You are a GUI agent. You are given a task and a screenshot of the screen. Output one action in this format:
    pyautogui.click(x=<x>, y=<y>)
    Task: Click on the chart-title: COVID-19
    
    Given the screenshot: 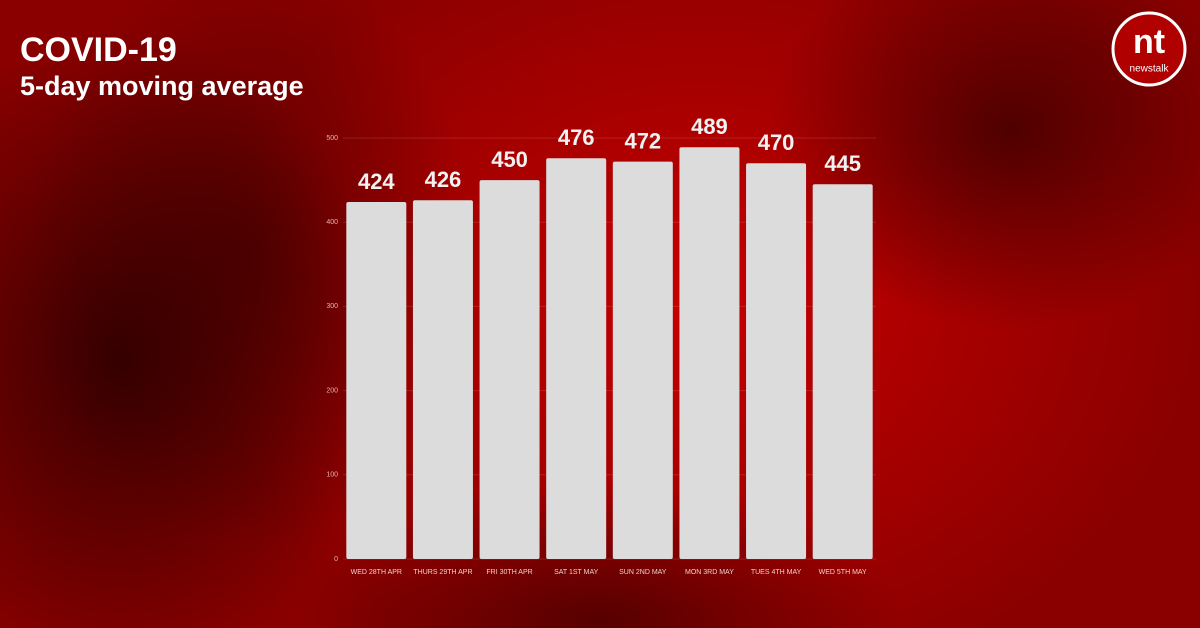 What is the action you would take?
    pyautogui.click(x=98, y=50)
    